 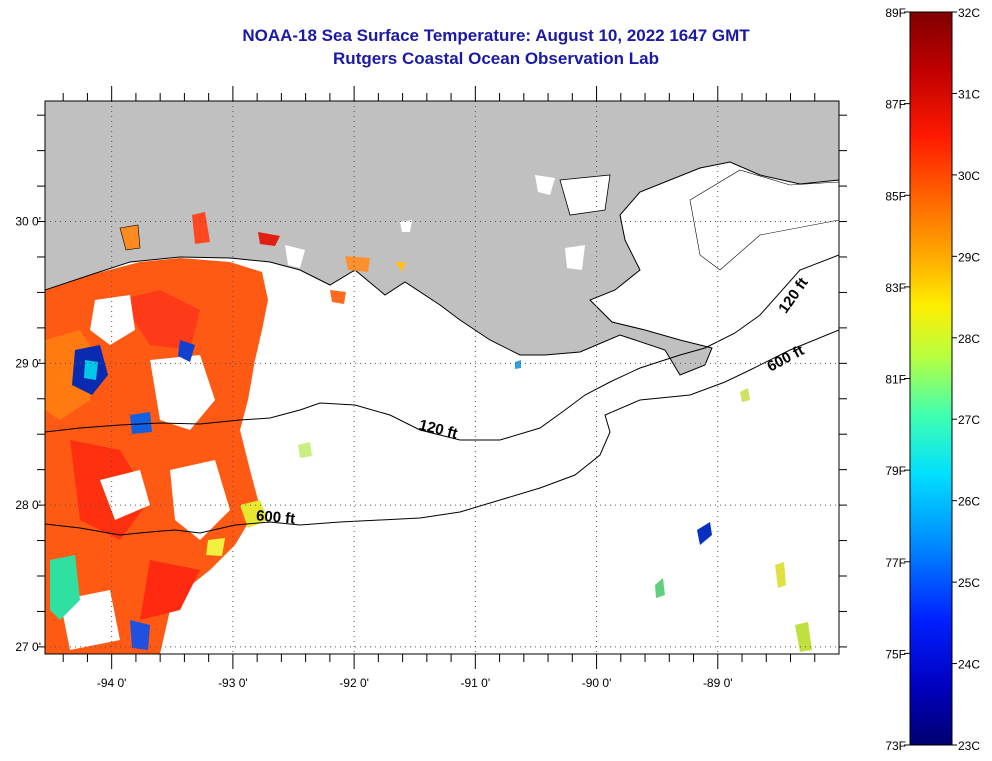 I want to click on lon-label: -92 0', so click(x=354, y=683).